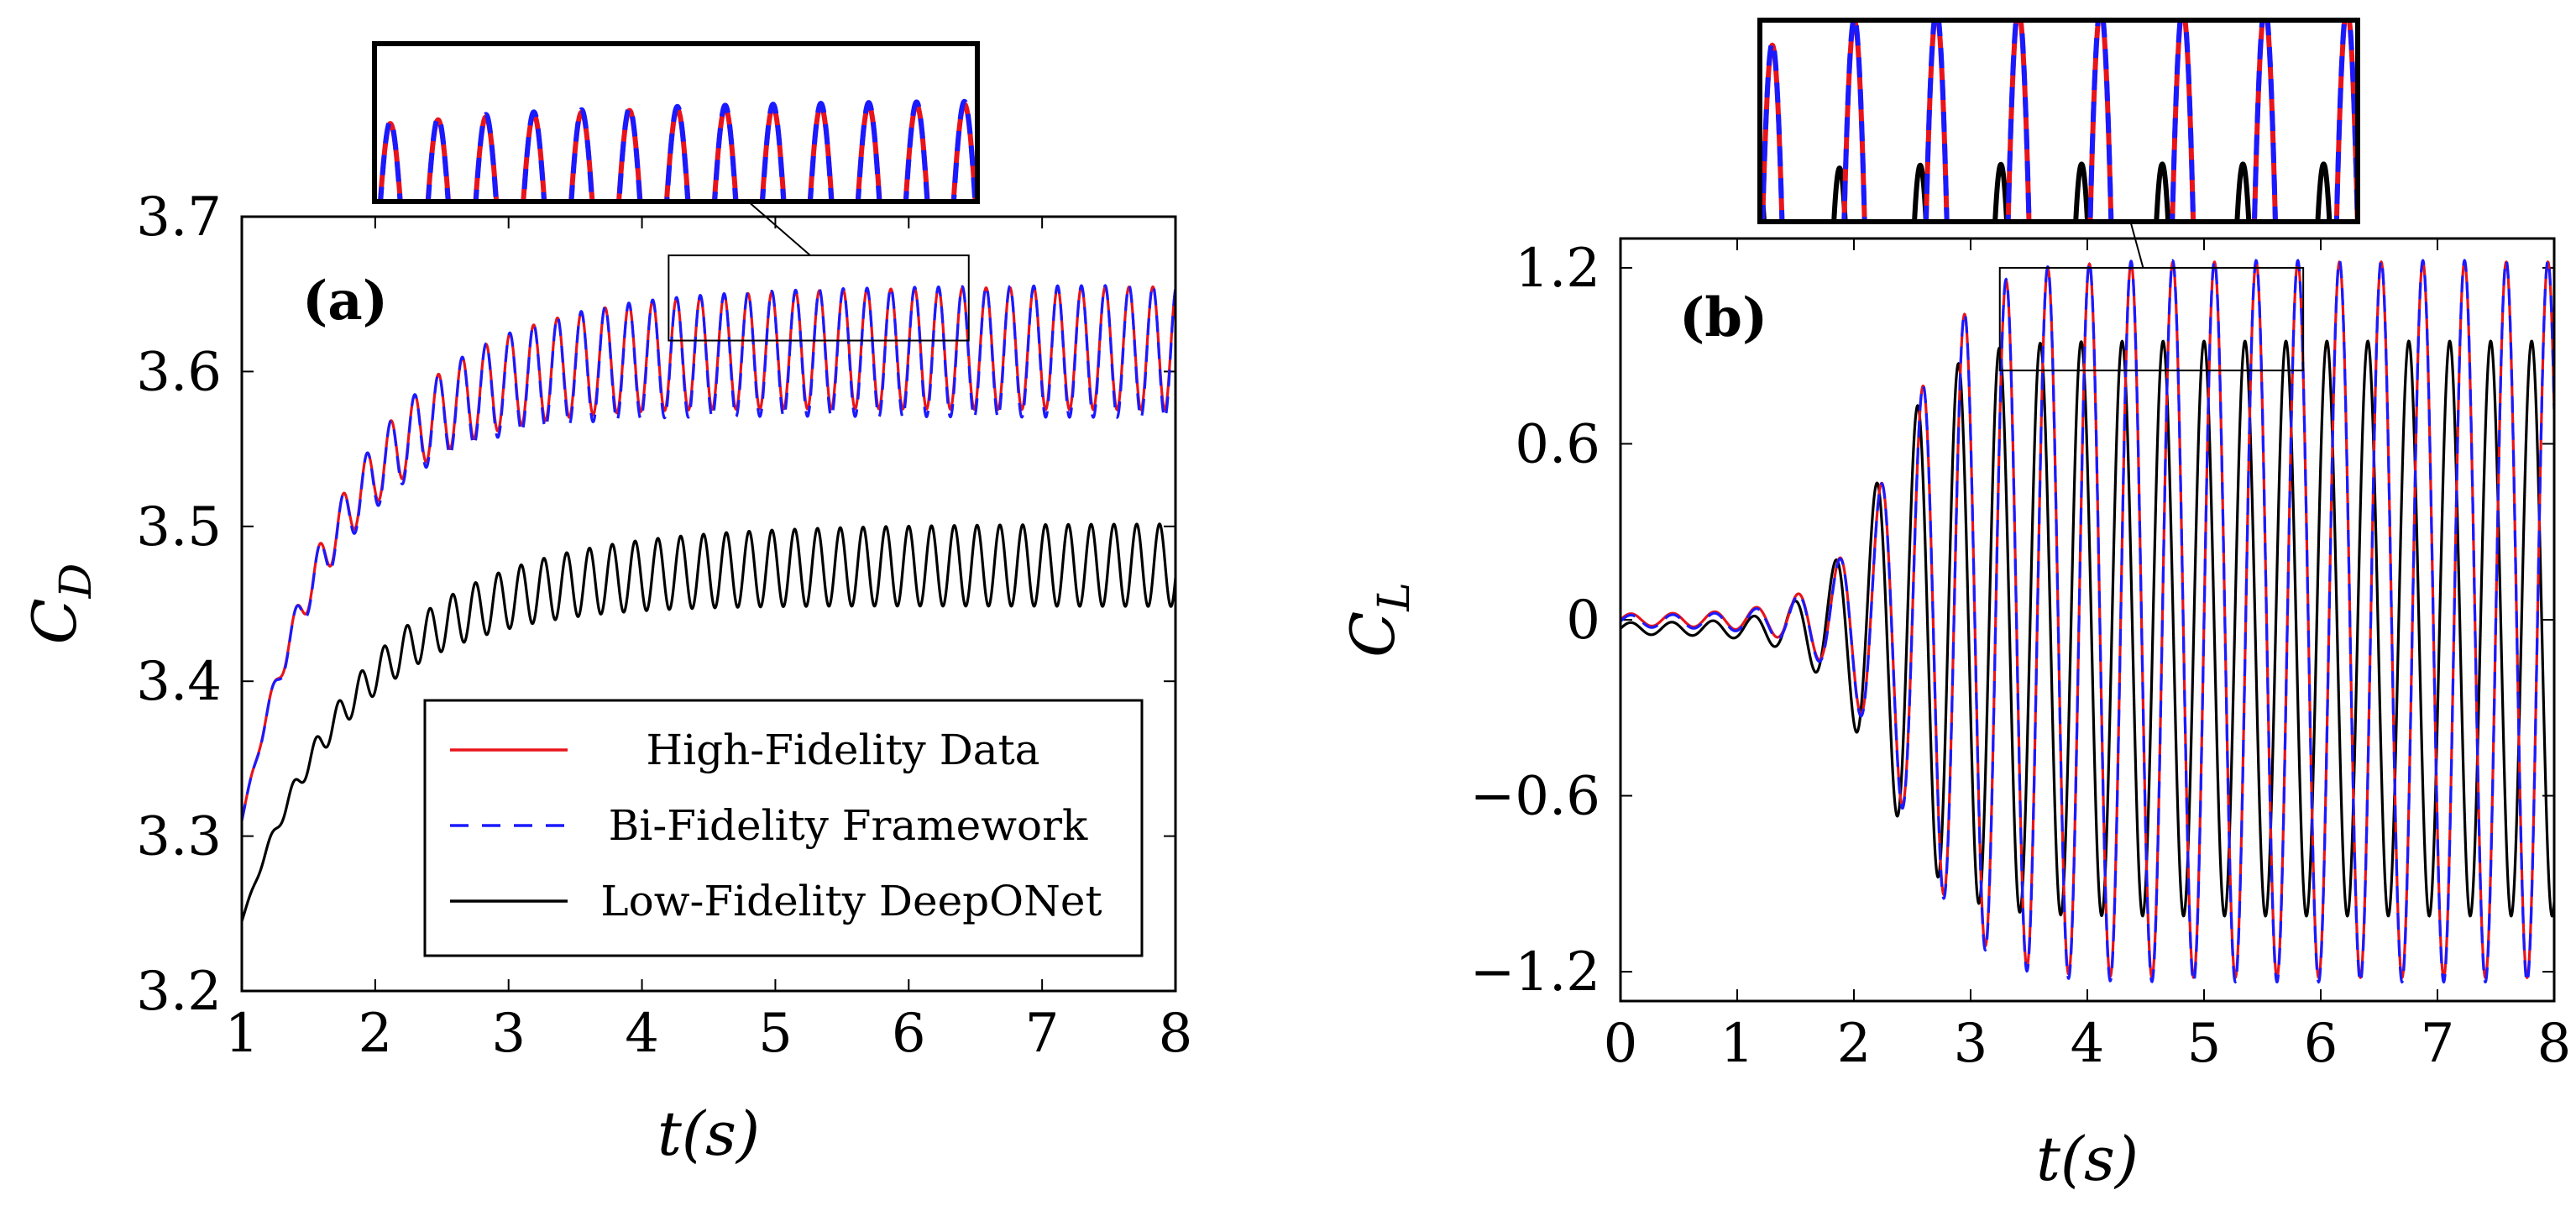 This screenshot has width=2576, height=1211. I want to click on y-tick-label: 0.6, so click(1557, 444).